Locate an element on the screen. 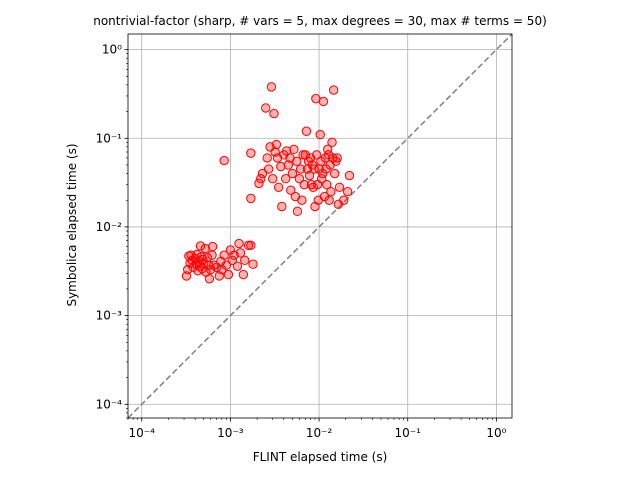 The width and height of the screenshot is (640, 480). y-tick-label: 10⁰ is located at coordinates (112, 50).